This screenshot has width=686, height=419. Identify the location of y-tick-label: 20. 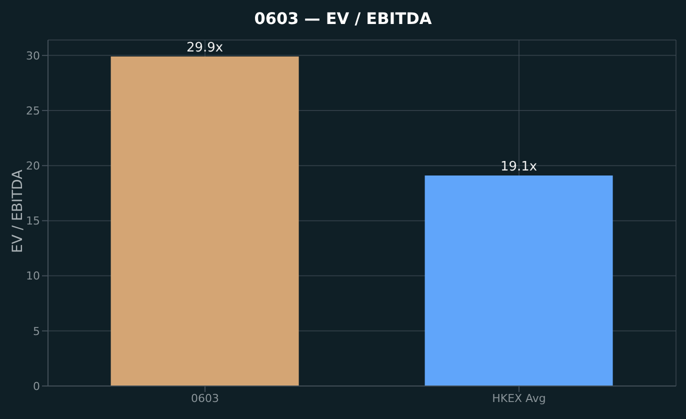
(33, 166).